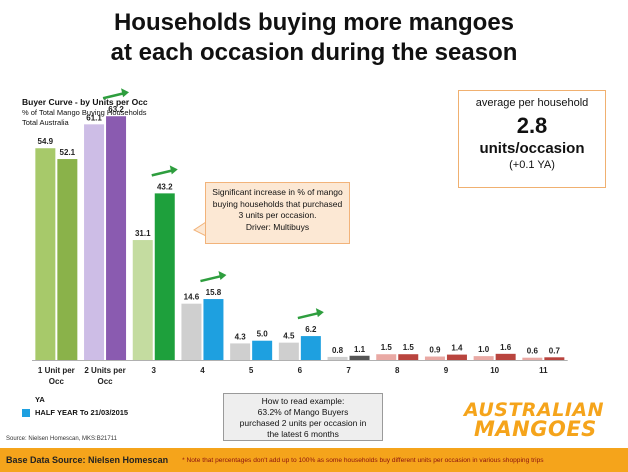  I want to click on data-label-ya: 14.6, so click(192, 297).